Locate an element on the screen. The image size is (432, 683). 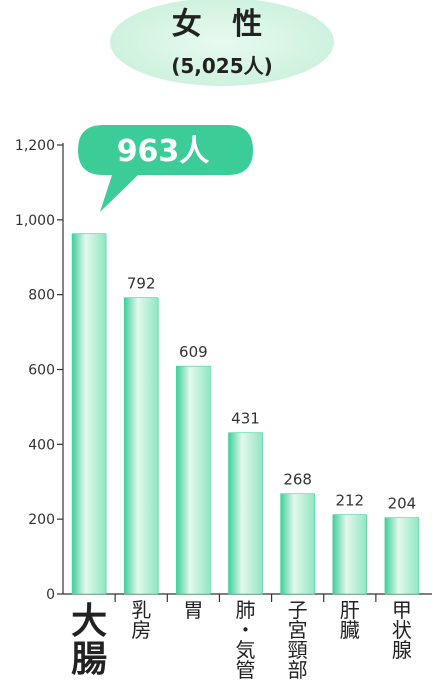
category-label: 甲状腺 is located at coordinates (402, 630).